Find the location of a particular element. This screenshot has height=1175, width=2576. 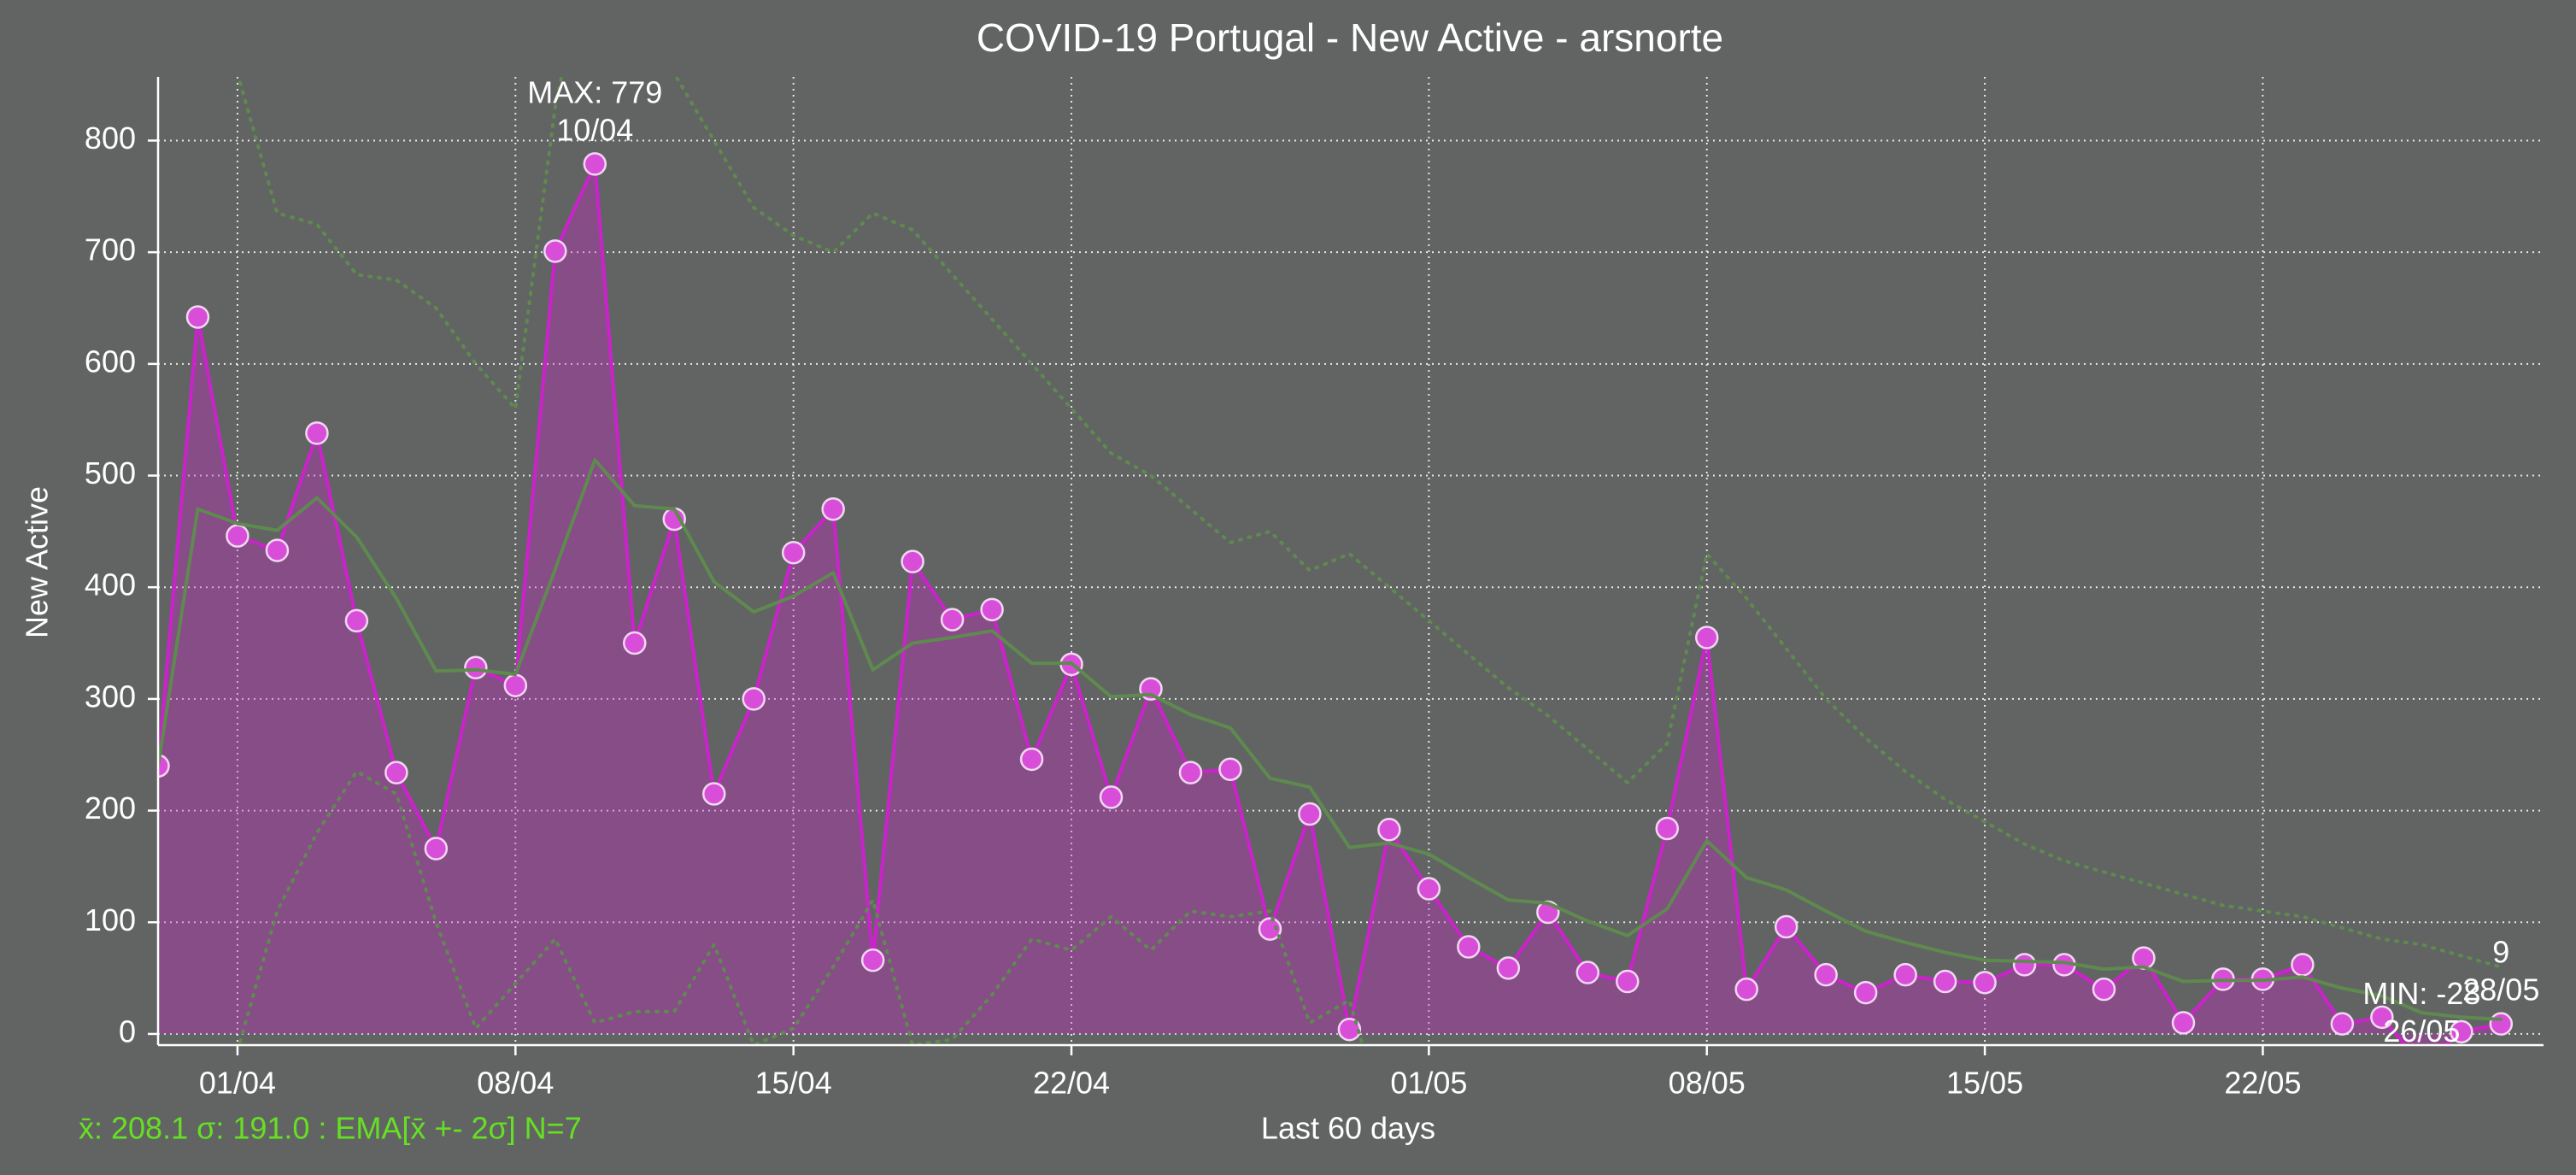

y-tick-label: 0 is located at coordinates (127, 1031).